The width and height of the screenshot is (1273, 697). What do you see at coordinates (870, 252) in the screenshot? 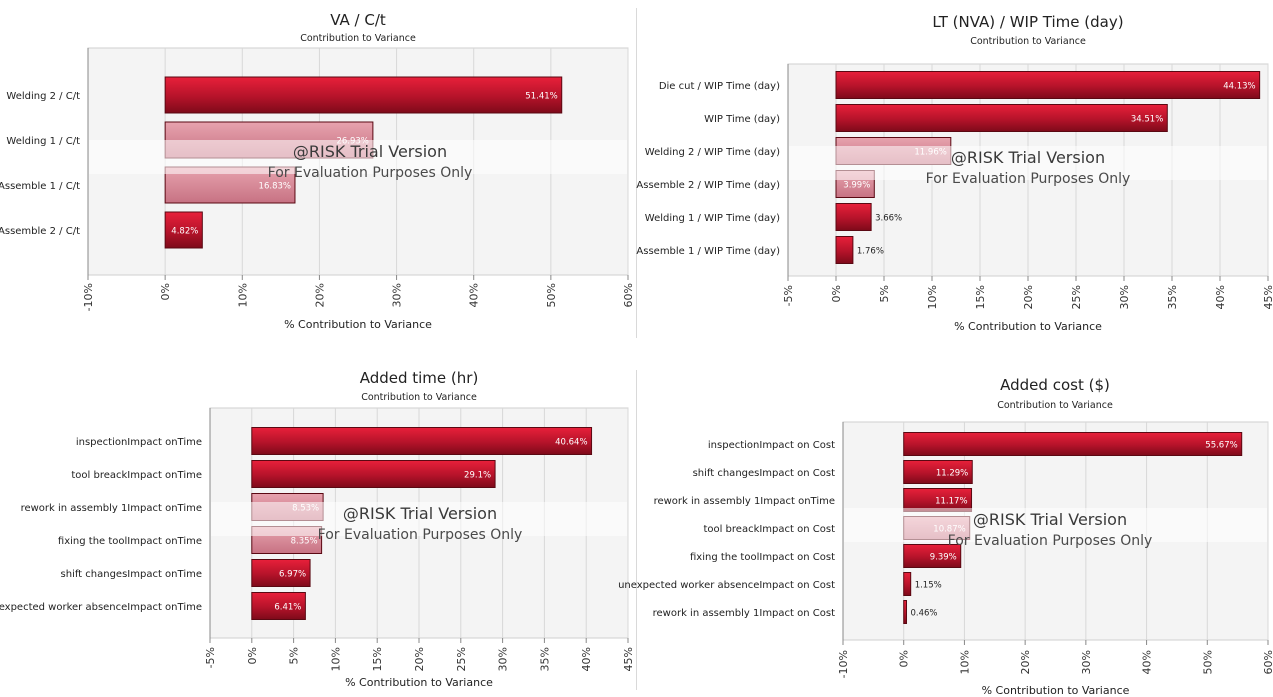
I see `data-label: 1.76%` at bounding box center [870, 252].